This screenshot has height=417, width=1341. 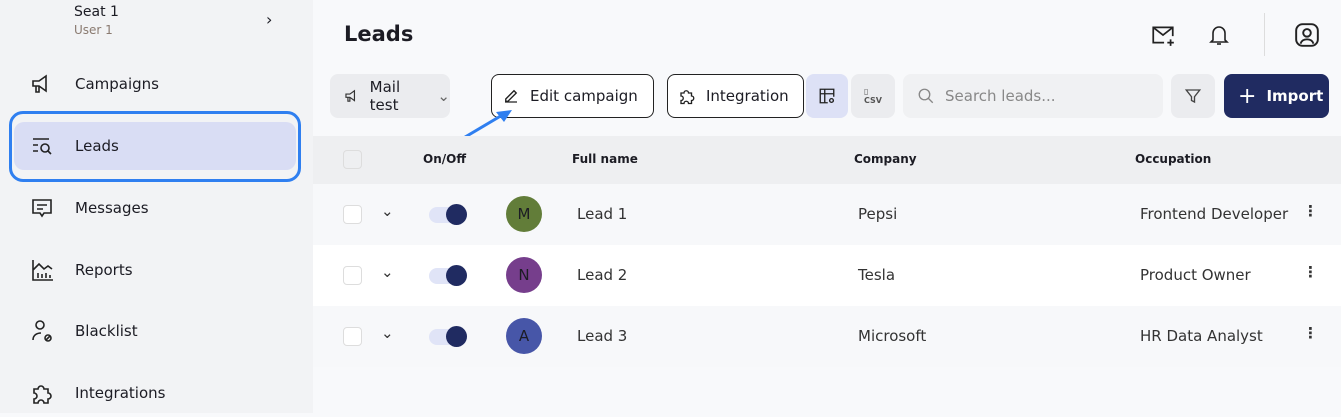 I want to click on user-block-icon, so click(x=42, y=331).